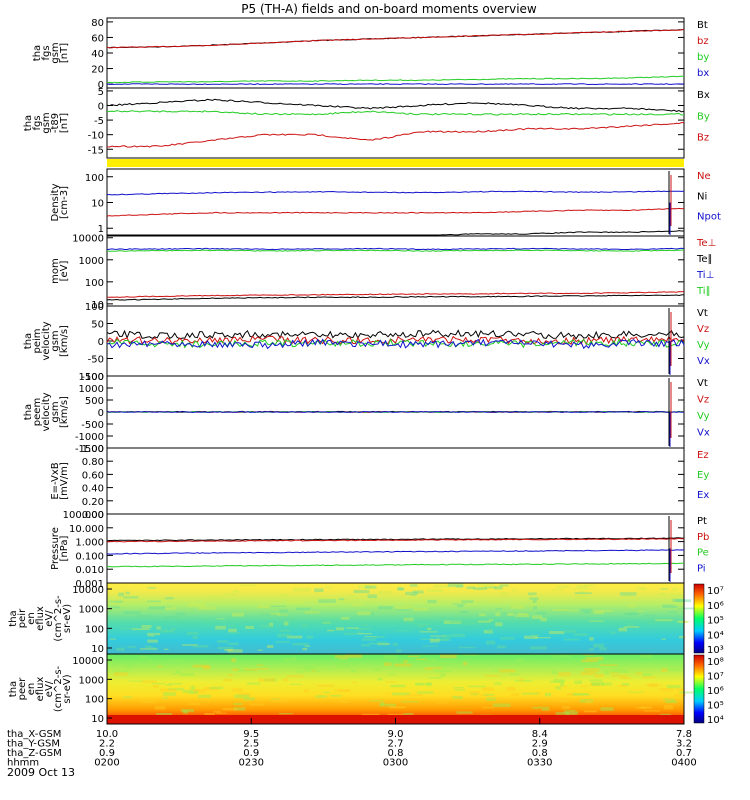 This screenshot has height=800, width=750. Describe the element at coordinates (37, 122) in the screenshot. I see `y-axis-label: fgs` at that location.